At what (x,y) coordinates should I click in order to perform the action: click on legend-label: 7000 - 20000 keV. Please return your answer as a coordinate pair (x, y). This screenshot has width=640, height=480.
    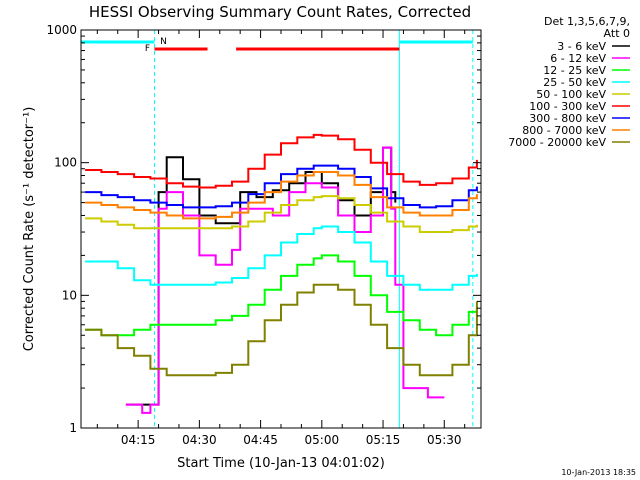
    Looking at the image, I should click on (557, 142).